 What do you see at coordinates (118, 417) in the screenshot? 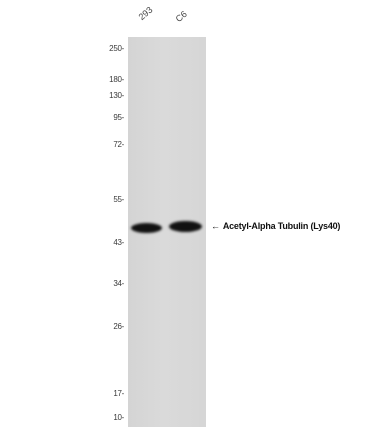
I see `marker-10: 10-` at bounding box center [118, 417].